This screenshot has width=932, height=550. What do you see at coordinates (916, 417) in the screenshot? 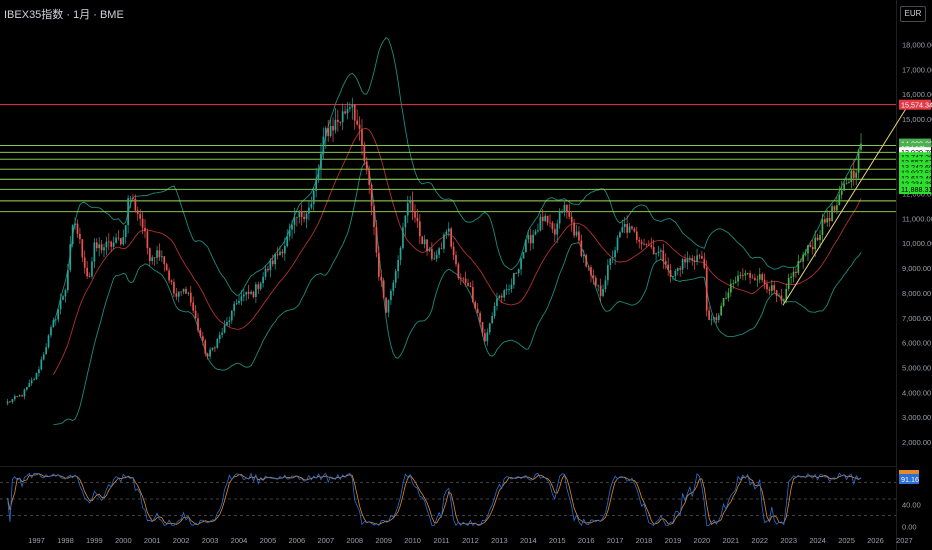
I see `price-tick-label: 3,000.00` at bounding box center [916, 417].